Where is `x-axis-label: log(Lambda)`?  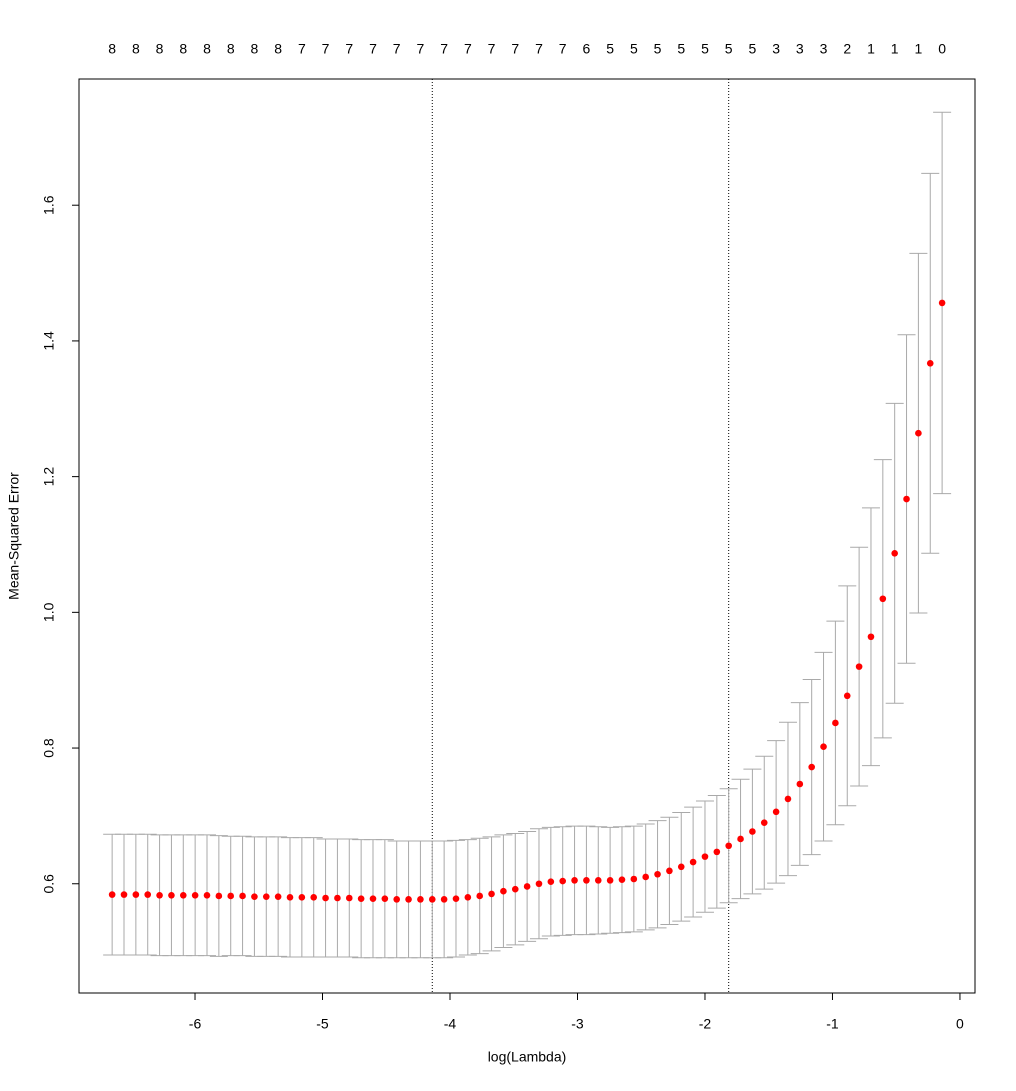
x-axis-label: log(Lambda) is located at coordinates (527, 1057).